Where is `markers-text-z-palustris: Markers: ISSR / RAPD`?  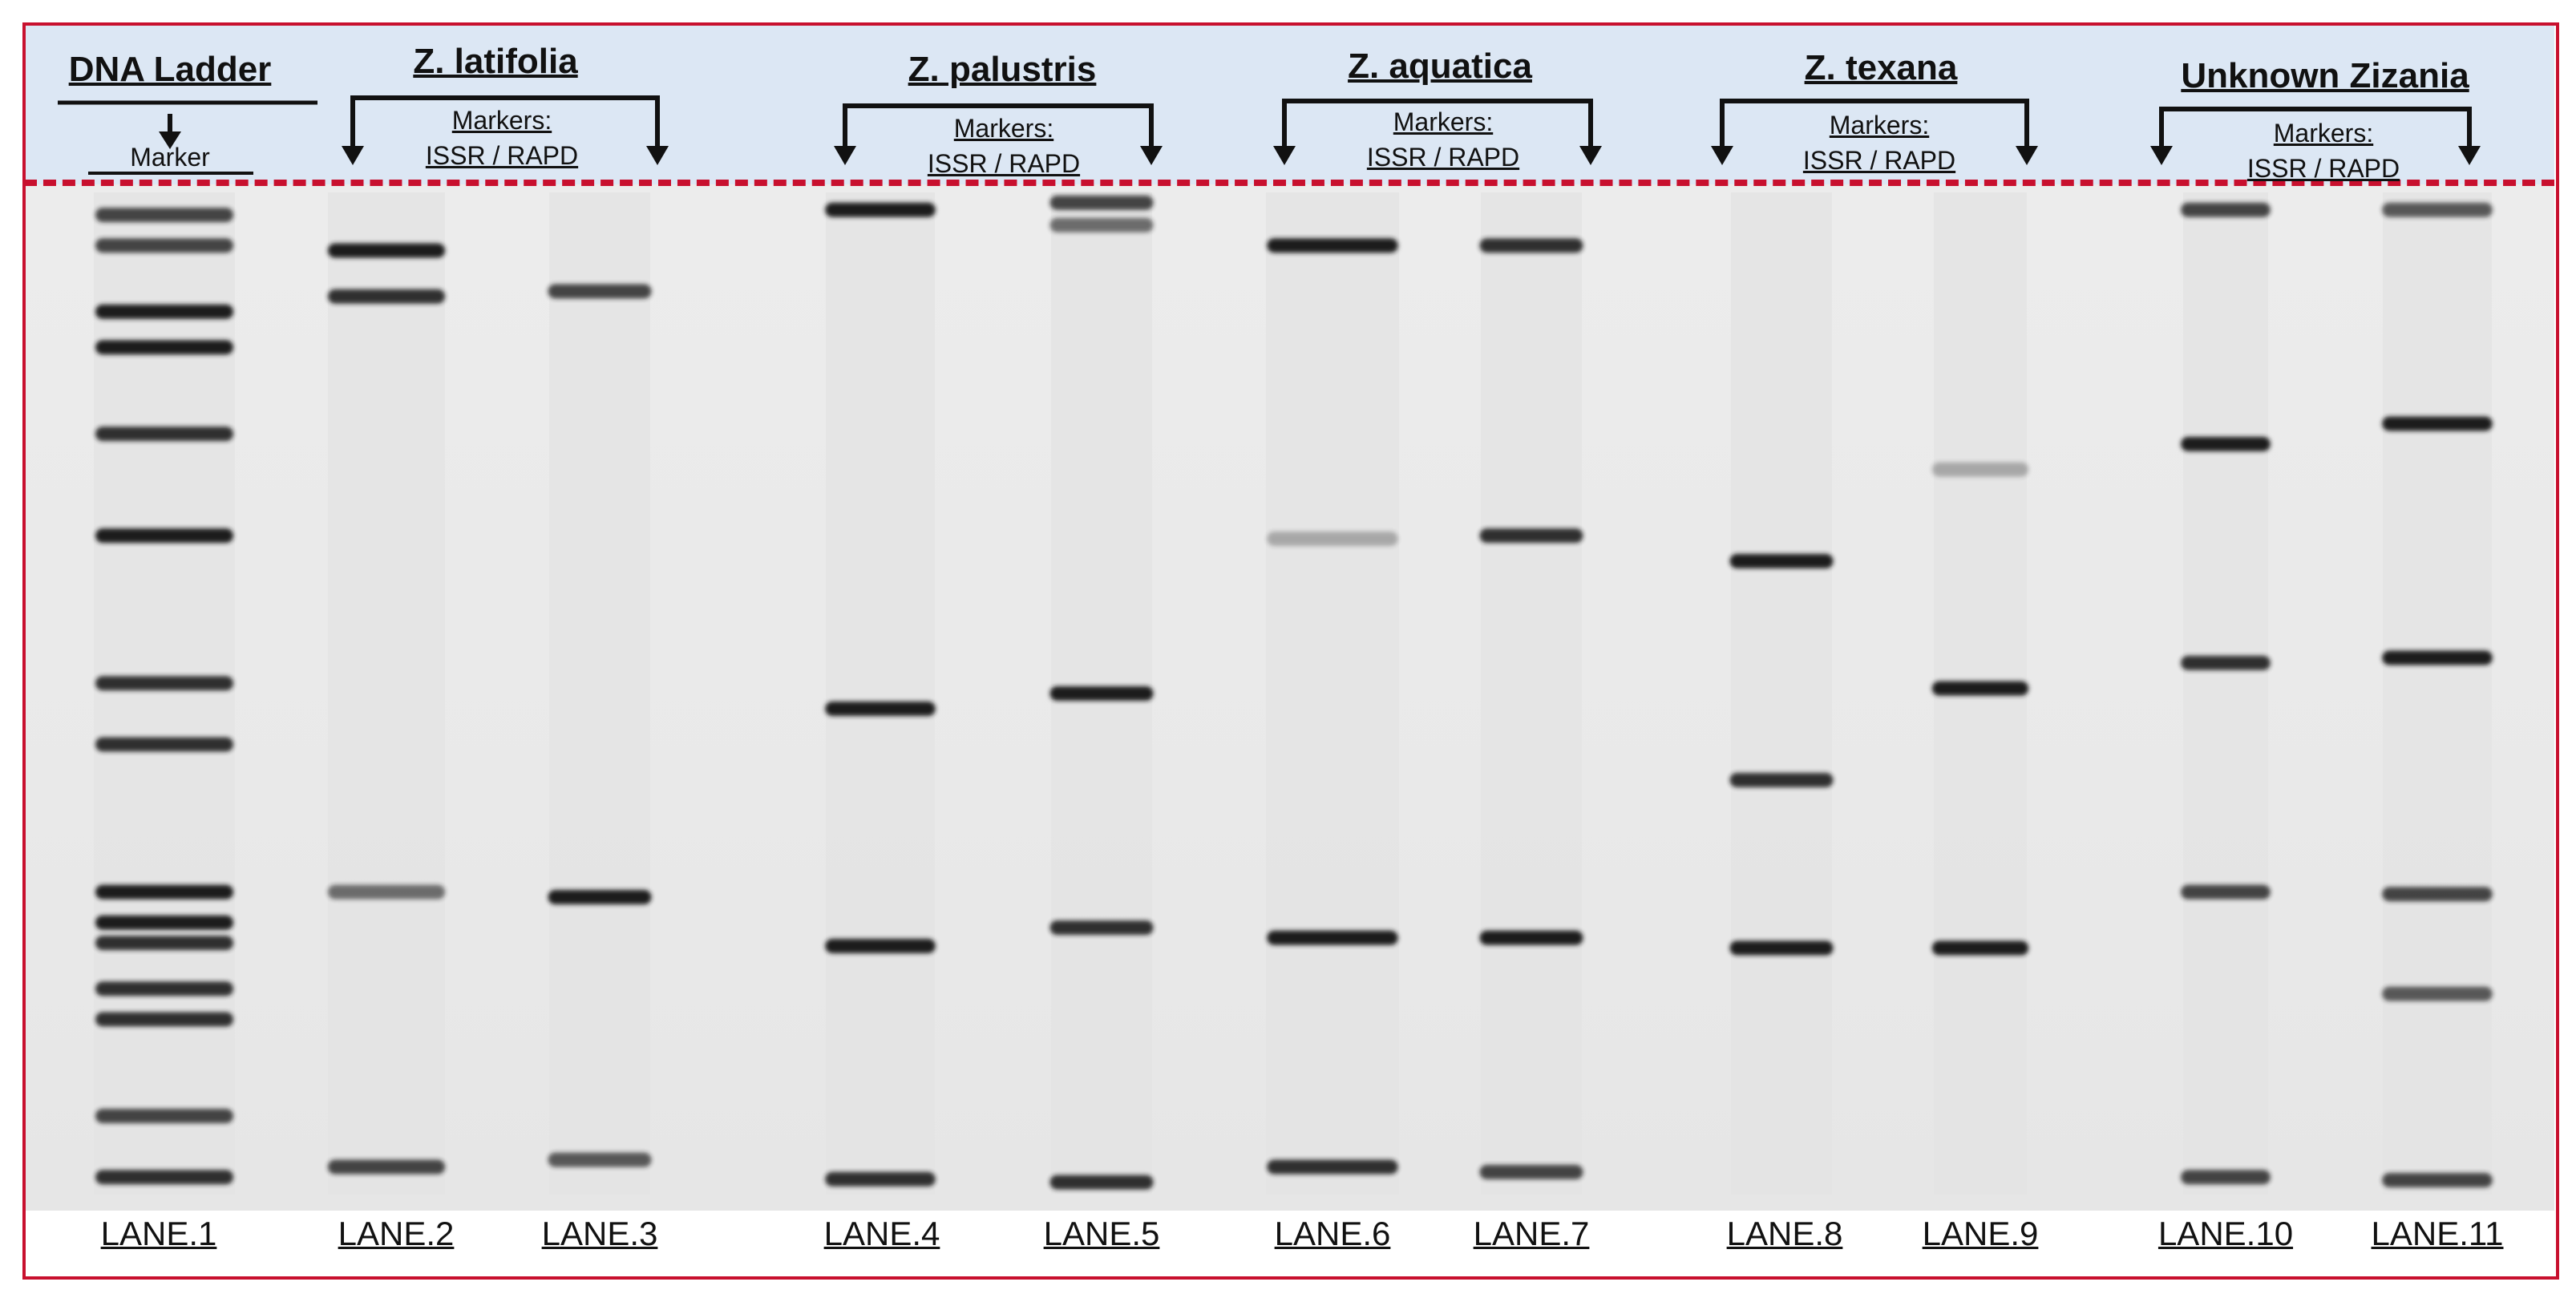 markers-text-z-palustris: Markers: ISSR / RAPD is located at coordinates (1004, 146).